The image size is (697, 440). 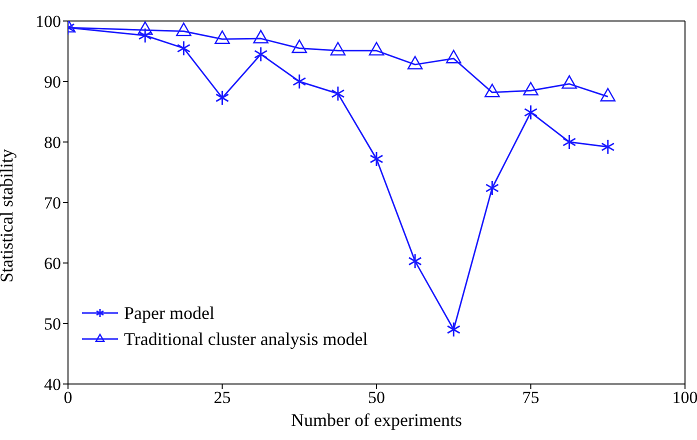 I want to click on y-tick-label: 90, so click(x=52, y=82).